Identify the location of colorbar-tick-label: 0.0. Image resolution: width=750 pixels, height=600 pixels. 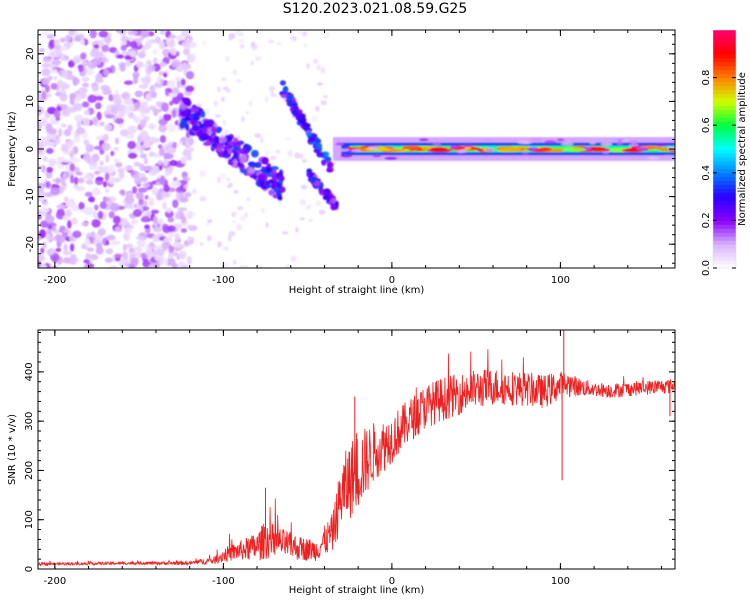
(706, 268).